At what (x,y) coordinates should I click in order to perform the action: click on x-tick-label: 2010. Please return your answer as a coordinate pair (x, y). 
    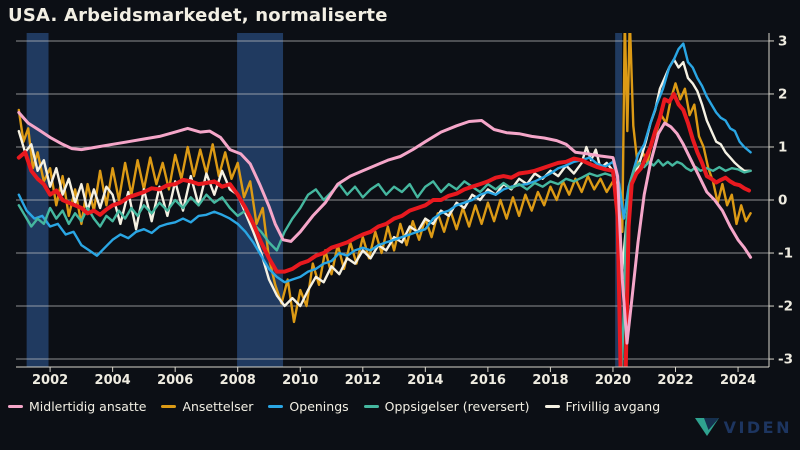
    Looking at the image, I should click on (300, 380).